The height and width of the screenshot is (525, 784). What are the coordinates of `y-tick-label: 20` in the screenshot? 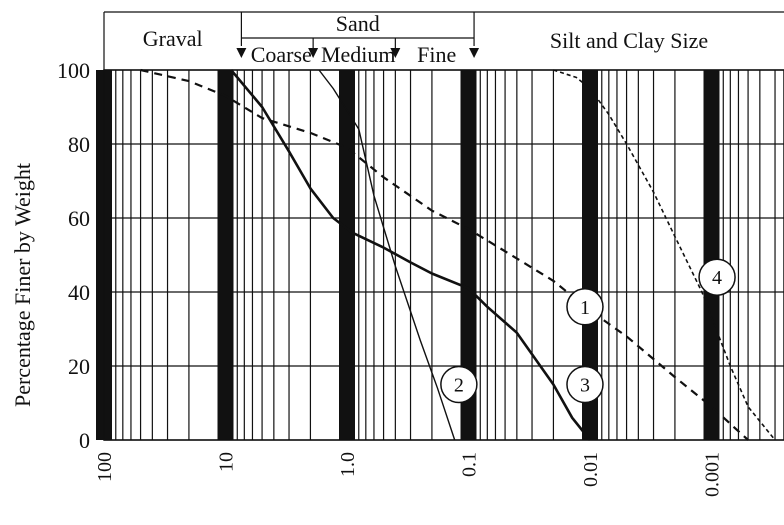 It's located at (79, 366).